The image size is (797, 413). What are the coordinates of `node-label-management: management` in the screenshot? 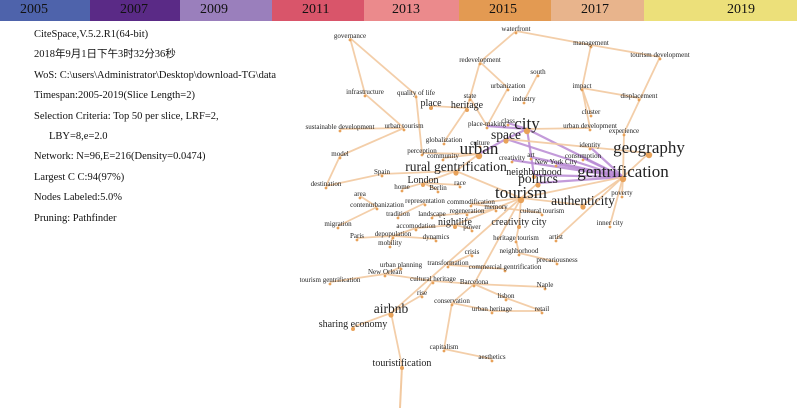 It's located at (591, 43).